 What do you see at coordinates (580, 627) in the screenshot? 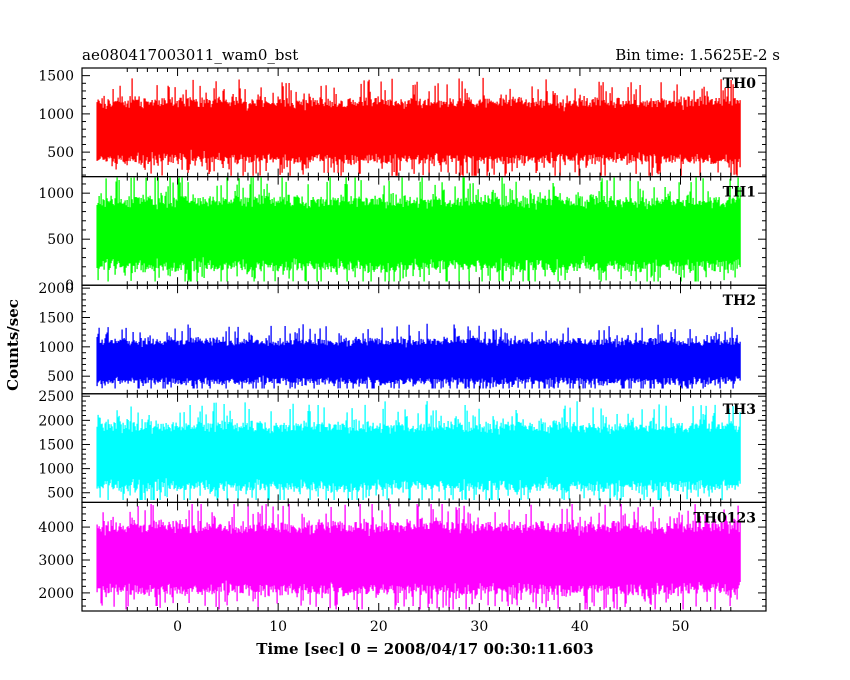
I see `x-tick-label: 40` at bounding box center [580, 627].